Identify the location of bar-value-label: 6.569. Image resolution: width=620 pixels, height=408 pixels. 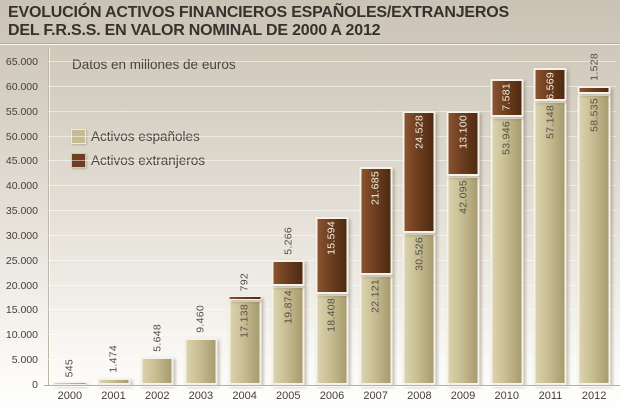
(550, 86).